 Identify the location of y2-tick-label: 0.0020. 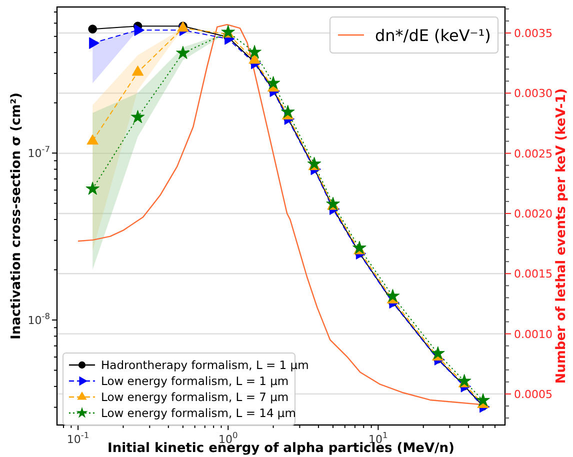
(533, 213).